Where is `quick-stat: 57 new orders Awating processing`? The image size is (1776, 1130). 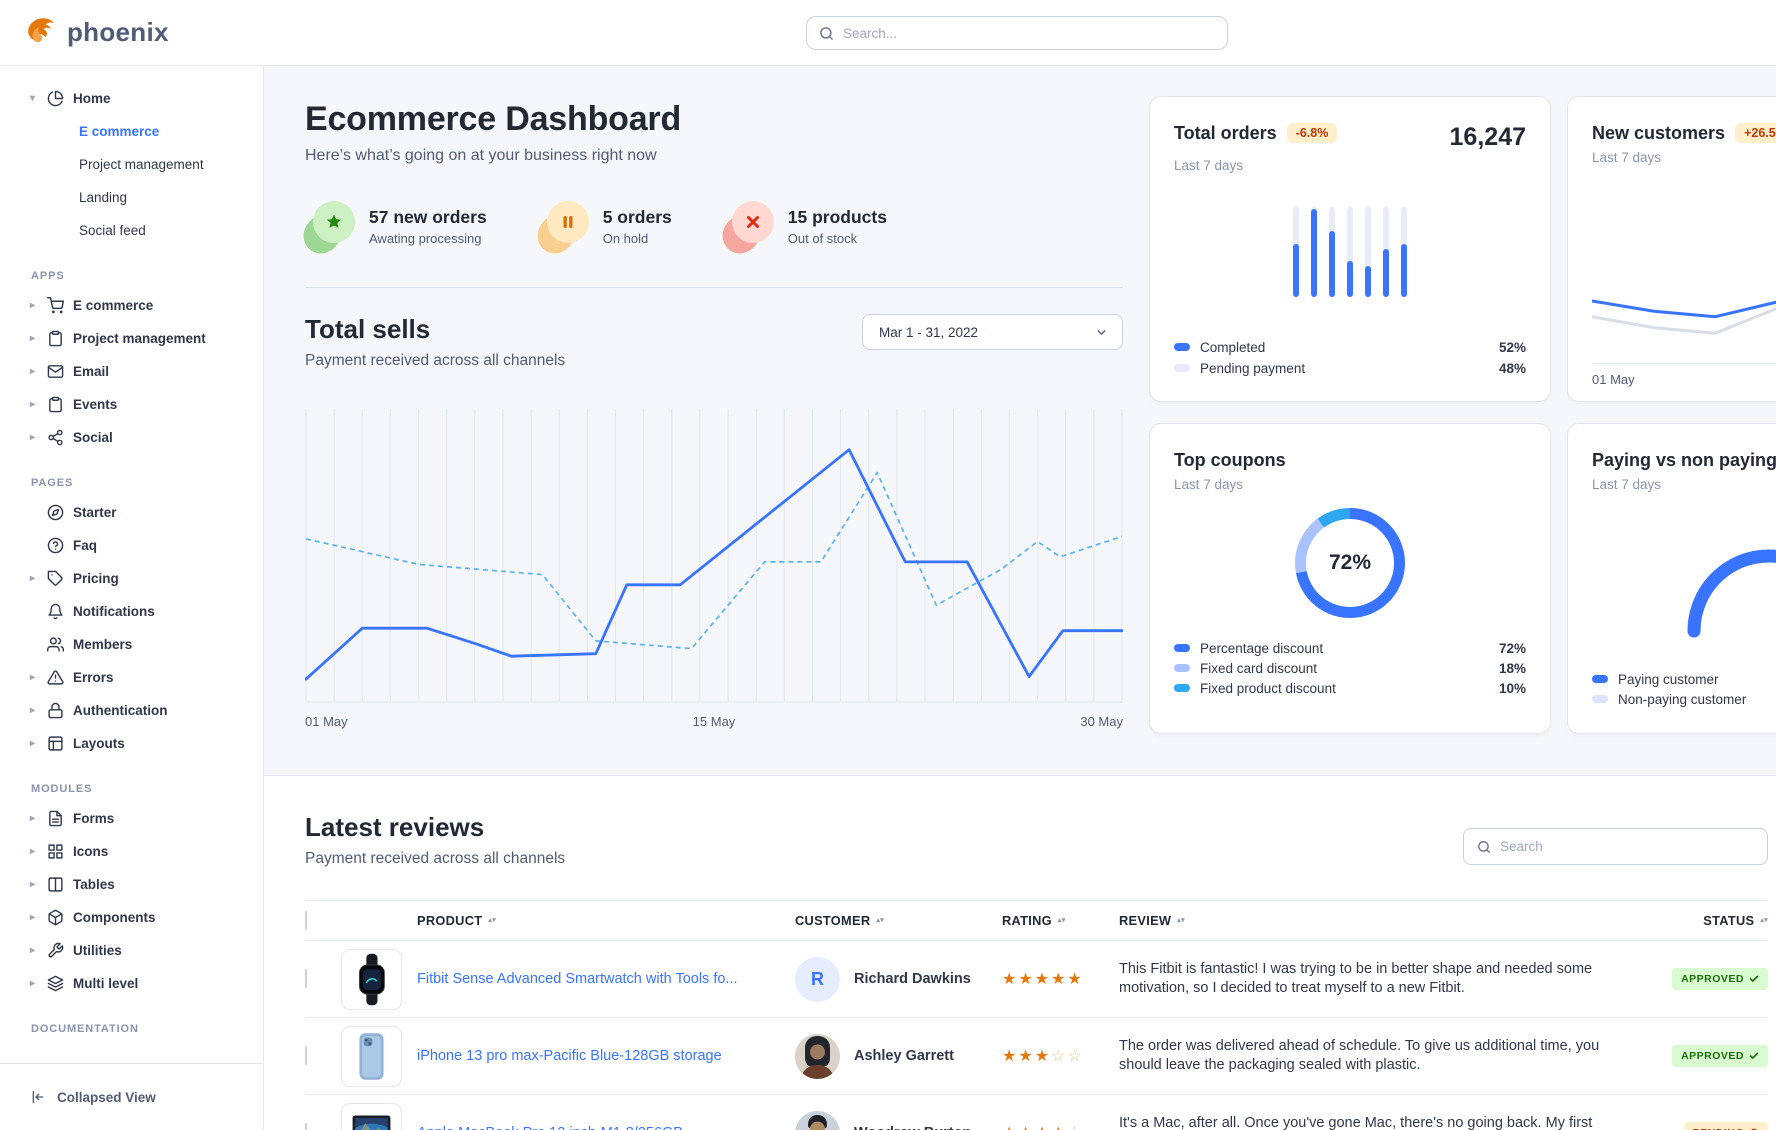
quick-stat: 57 new orders Awating processing is located at coordinates (392, 229).